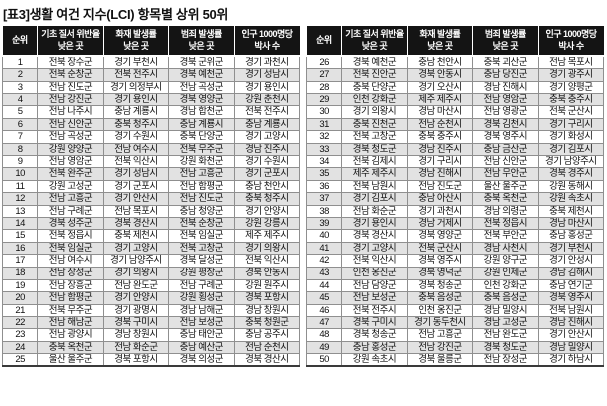  Describe the element at coordinates (571, 310) in the screenshot. I see `region-cell: 전북 남원시` at that location.